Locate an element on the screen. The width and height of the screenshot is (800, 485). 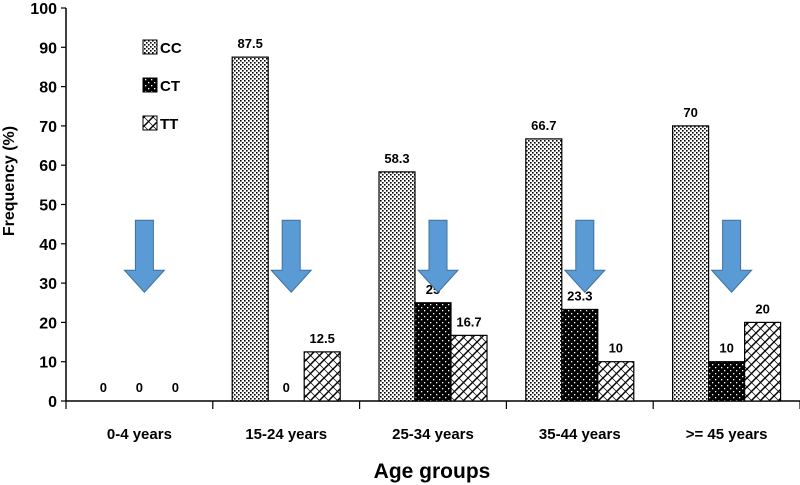
y-tick-label: 40 is located at coordinates (48, 245).